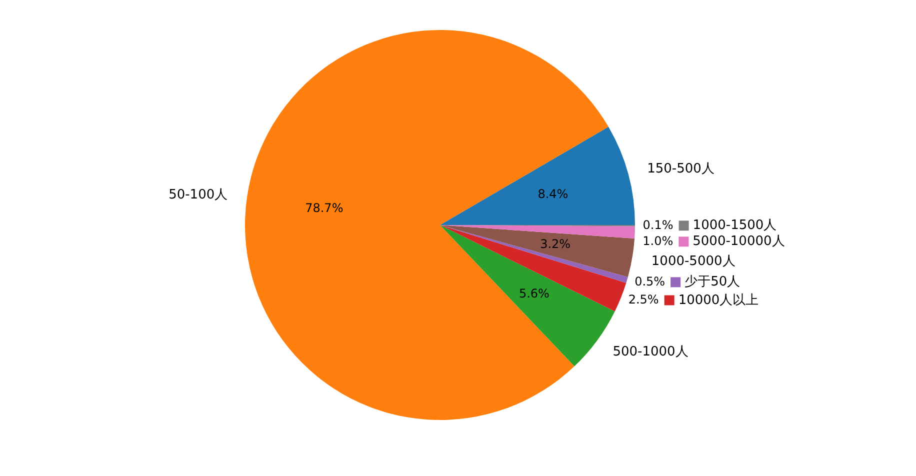  Describe the element at coordinates (658, 241) in the screenshot. I see `data-label: 1.0%` at that location.